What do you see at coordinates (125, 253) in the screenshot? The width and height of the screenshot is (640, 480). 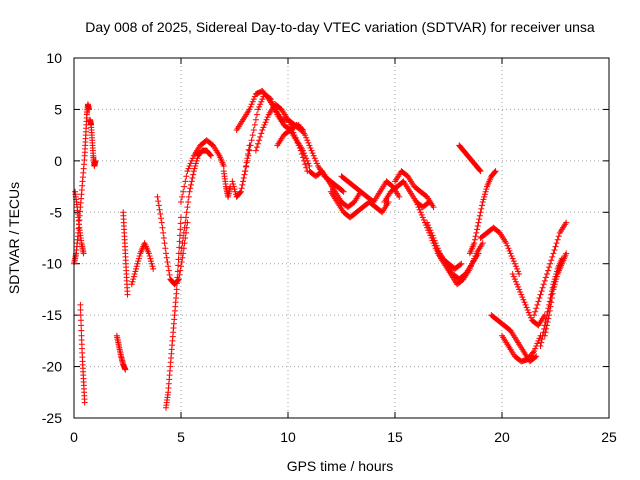 I see `series-arc-2h-b` at bounding box center [125, 253].